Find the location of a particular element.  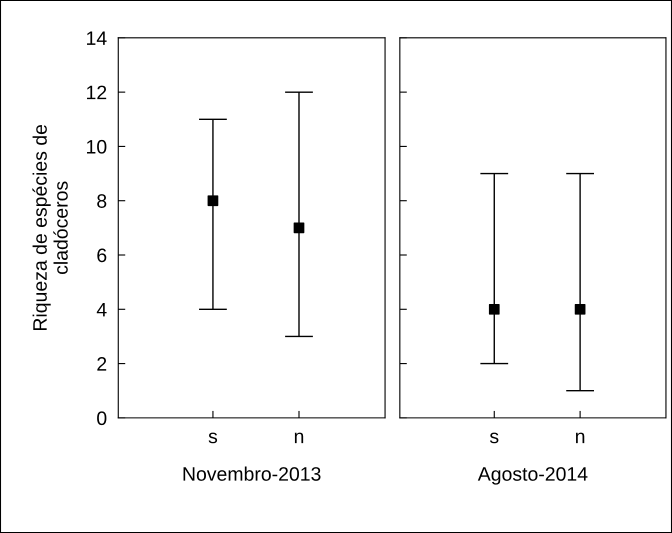

y-tick-label: 10 is located at coordinates (96, 147).